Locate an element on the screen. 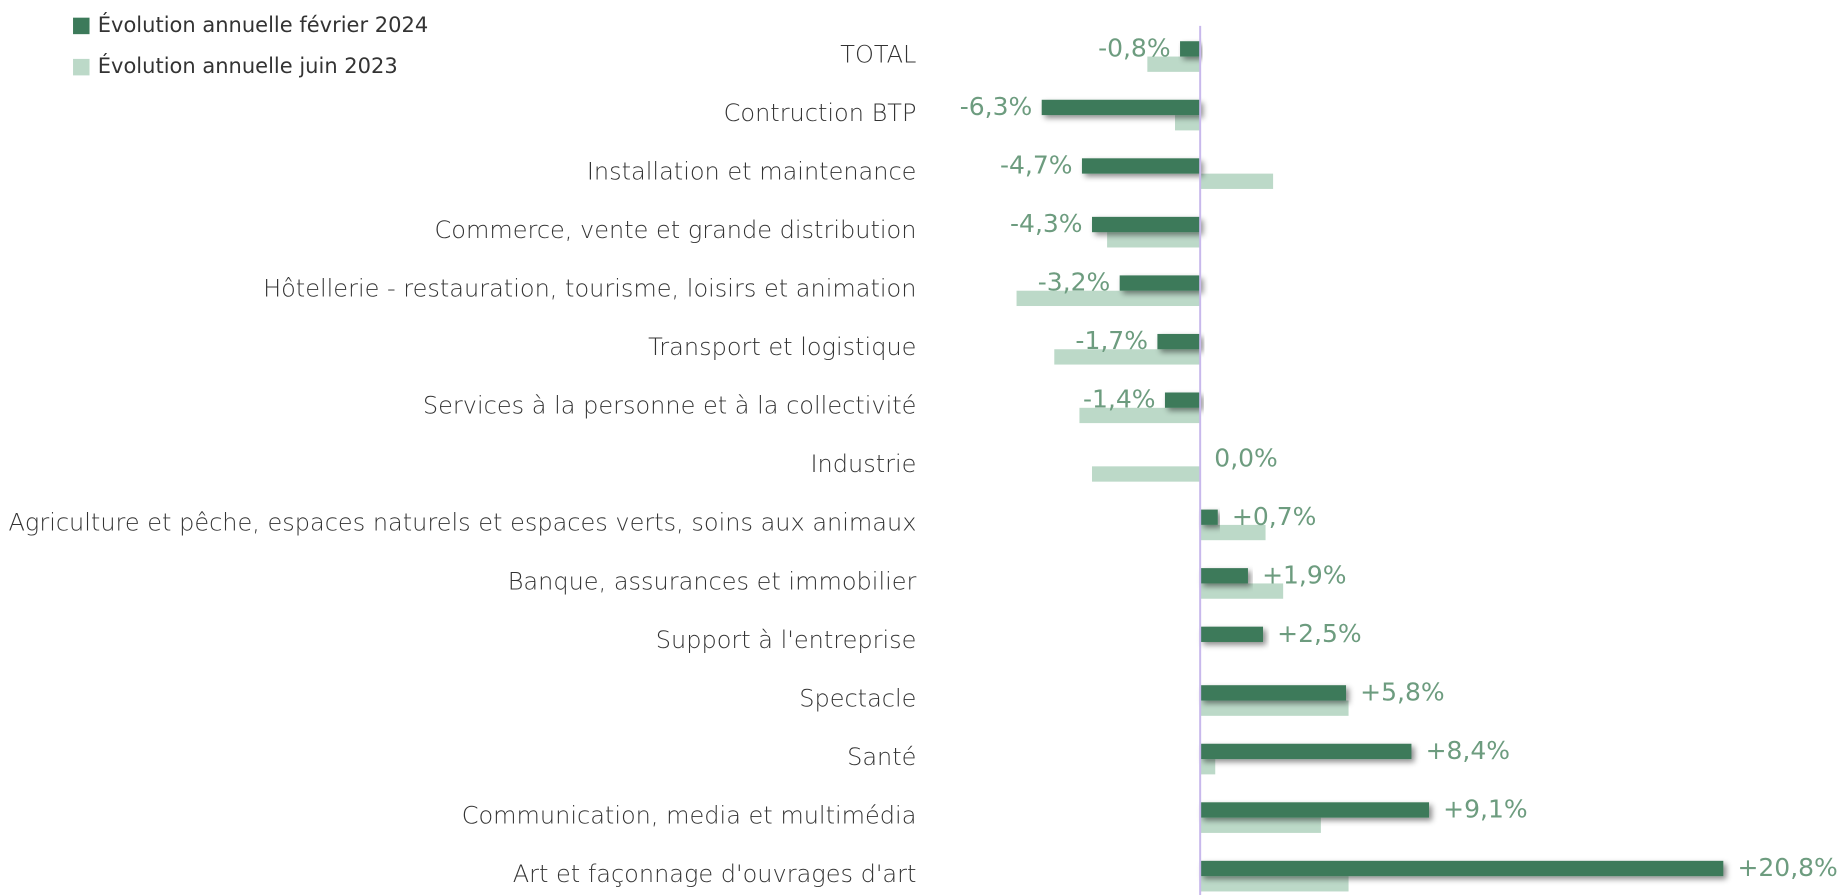  category-label: Support à l'entreprise is located at coordinates (786, 640).